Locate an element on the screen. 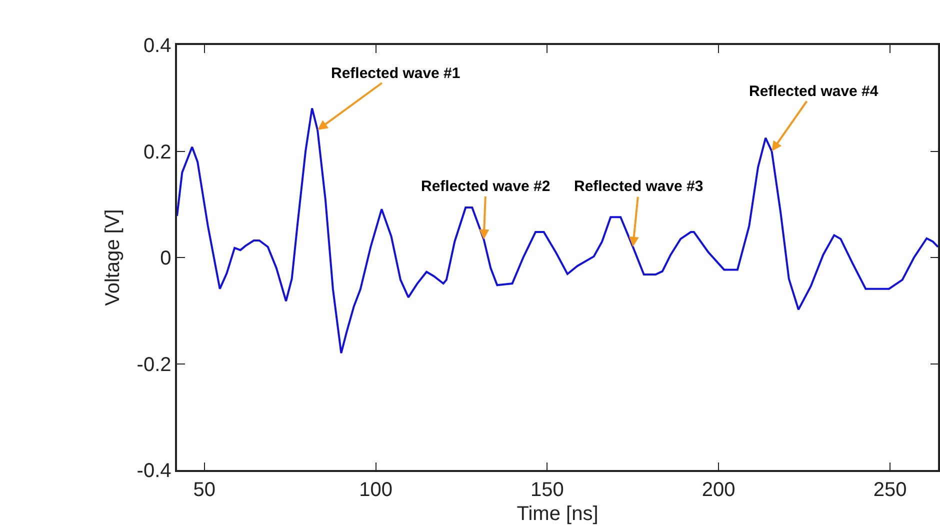  y-tick-label: 0.2 is located at coordinates (157, 152).